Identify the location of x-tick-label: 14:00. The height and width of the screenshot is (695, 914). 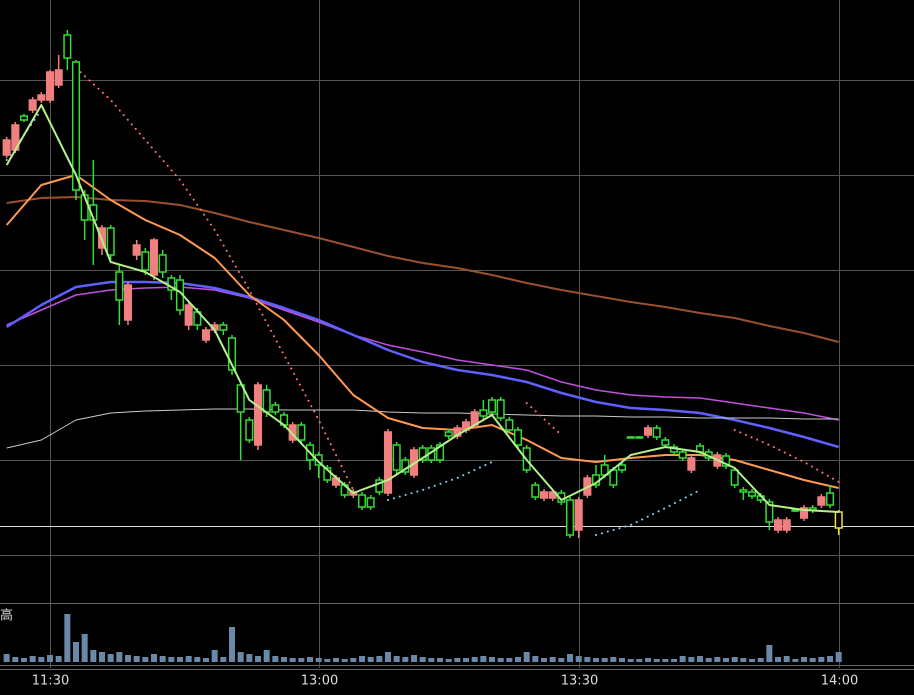
(839, 681).